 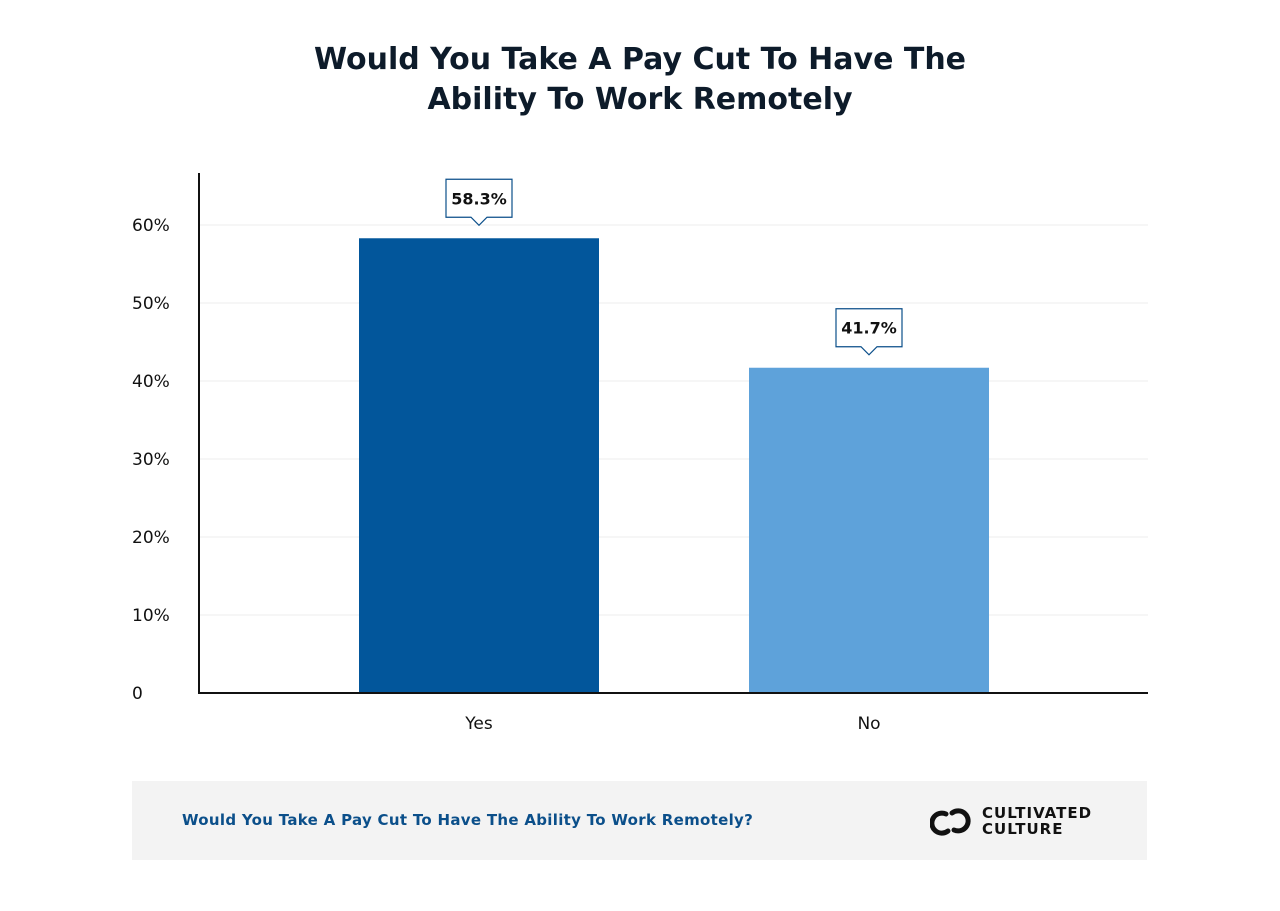 I want to click on bar-no, so click(x=869, y=530).